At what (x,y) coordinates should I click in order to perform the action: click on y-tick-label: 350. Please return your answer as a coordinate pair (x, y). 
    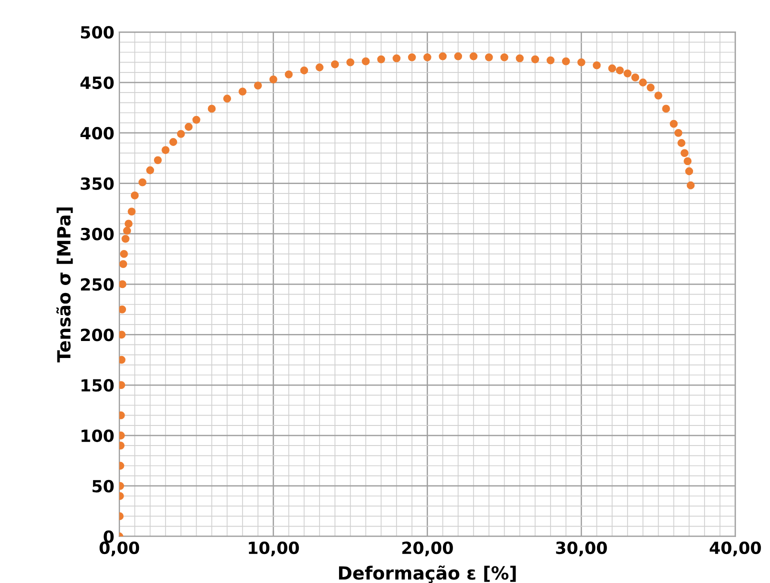
    Looking at the image, I should click on (97, 183).